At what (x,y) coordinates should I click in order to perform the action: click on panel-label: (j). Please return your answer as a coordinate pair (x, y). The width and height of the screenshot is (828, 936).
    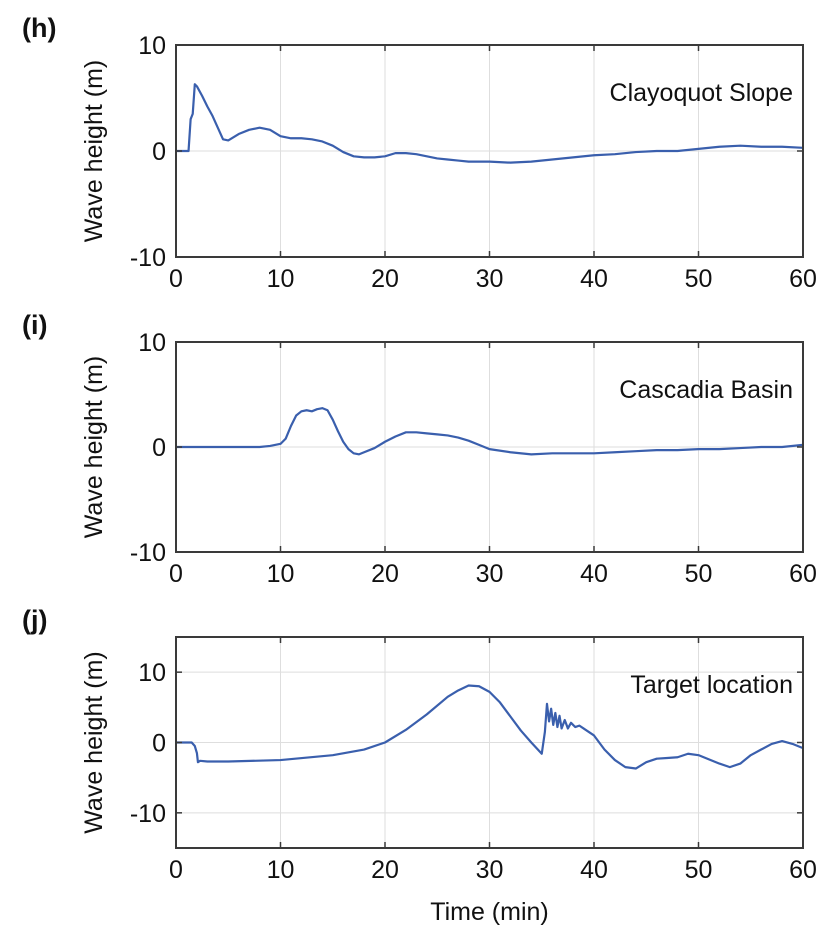
    Looking at the image, I should click on (34, 620).